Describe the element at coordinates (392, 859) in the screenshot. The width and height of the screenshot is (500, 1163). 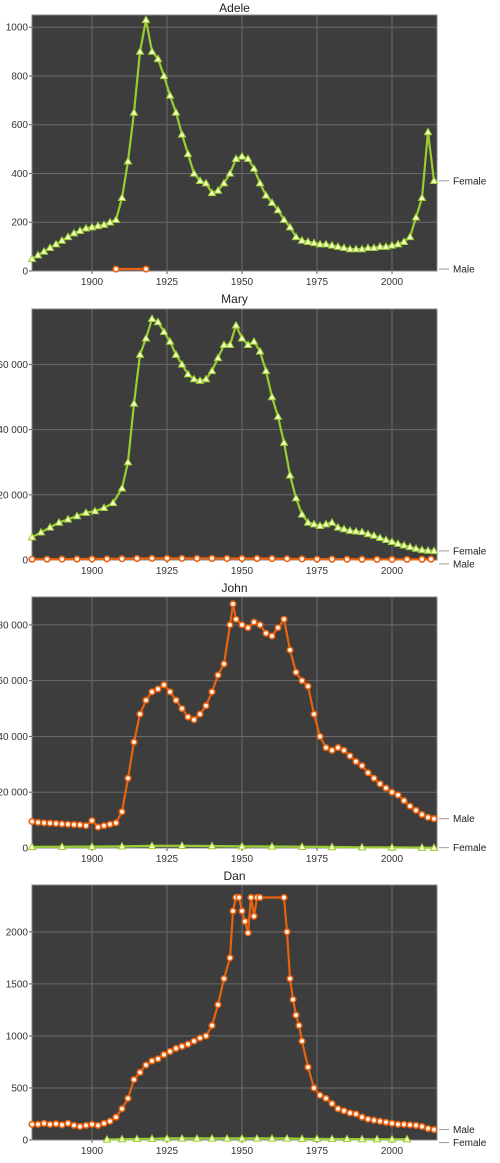
I see `x-tick-label: 2000` at that location.